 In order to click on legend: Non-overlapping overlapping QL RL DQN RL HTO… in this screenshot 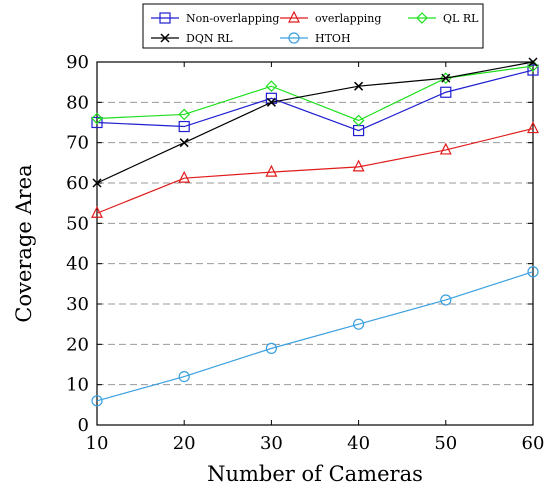, I will do `click(313, 26)`.